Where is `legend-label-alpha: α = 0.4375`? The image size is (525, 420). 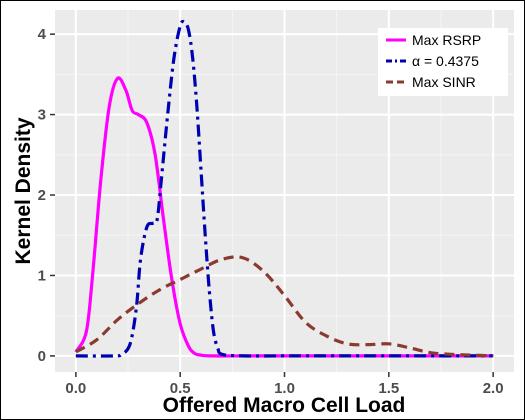 legend-label-alpha: α = 0.4375 is located at coordinates (445, 61).